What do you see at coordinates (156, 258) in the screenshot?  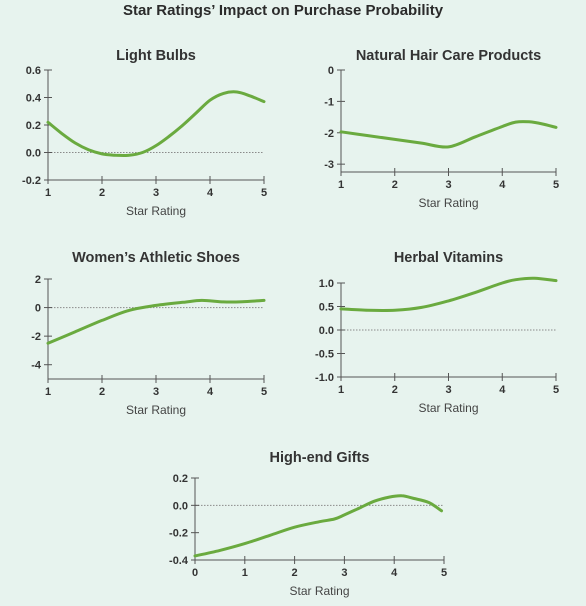 I see `panel-title: Women’s Athletic Shoes` at bounding box center [156, 258].